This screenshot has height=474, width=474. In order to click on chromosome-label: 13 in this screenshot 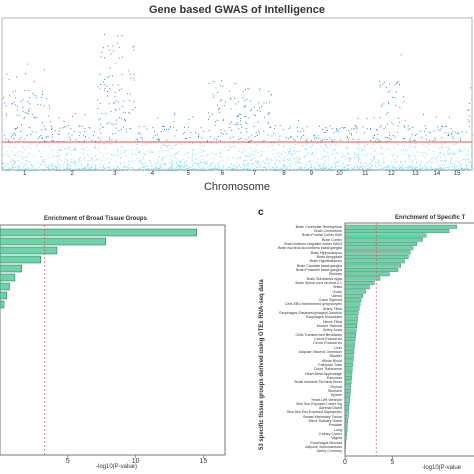, I will do `click(415, 174)`.